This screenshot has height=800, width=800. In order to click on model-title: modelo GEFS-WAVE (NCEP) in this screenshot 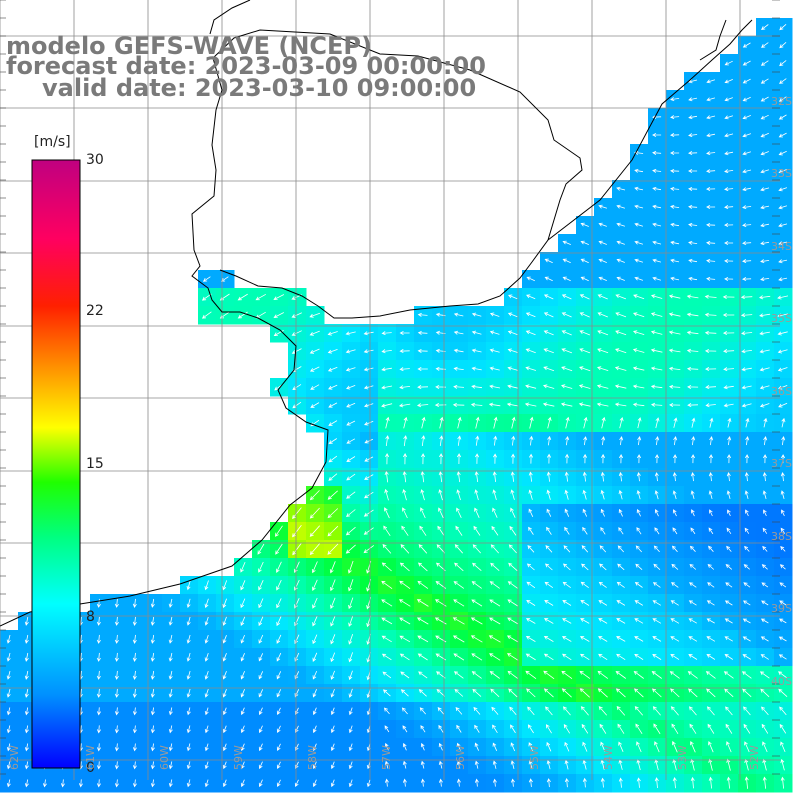, I will do `click(189, 46)`.